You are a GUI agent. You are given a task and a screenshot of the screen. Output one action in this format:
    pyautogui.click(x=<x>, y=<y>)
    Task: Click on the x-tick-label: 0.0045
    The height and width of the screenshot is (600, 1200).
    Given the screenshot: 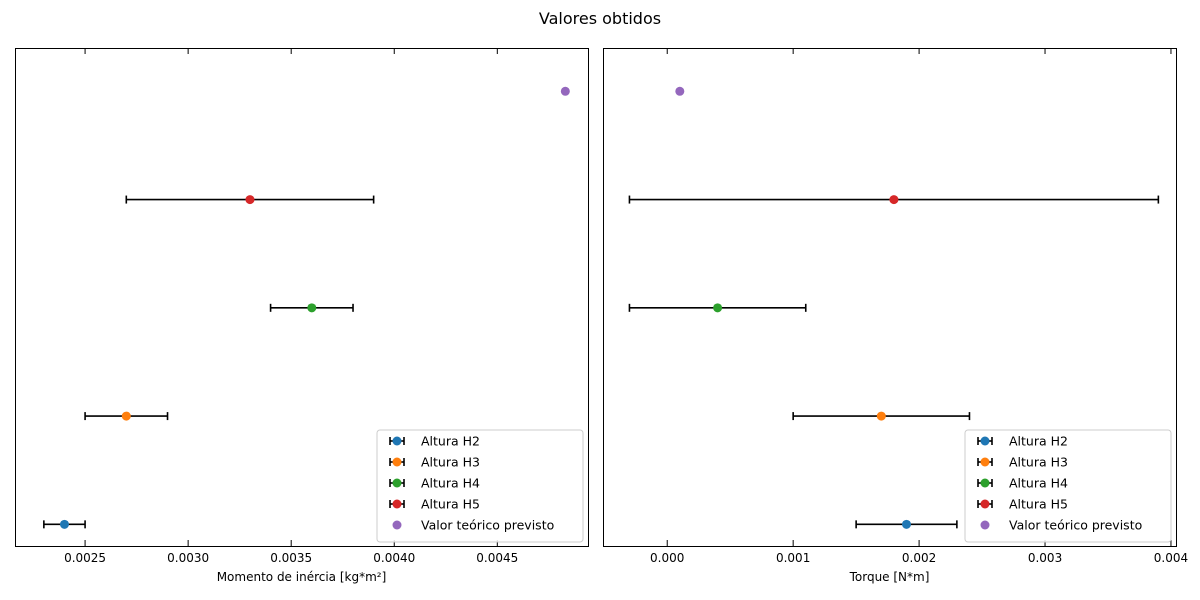 What is the action you would take?
    pyautogui.click(x=497, y=558)
    